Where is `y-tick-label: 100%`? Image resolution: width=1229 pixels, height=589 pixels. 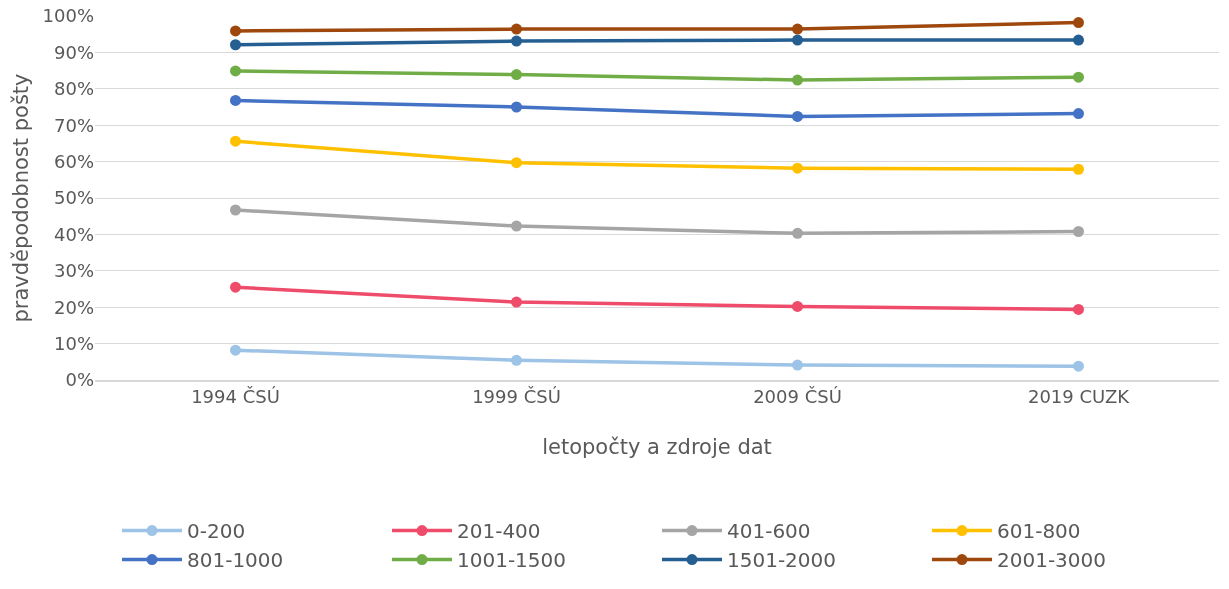 y-tick-label: 100% is located at coordinates (68, 16).